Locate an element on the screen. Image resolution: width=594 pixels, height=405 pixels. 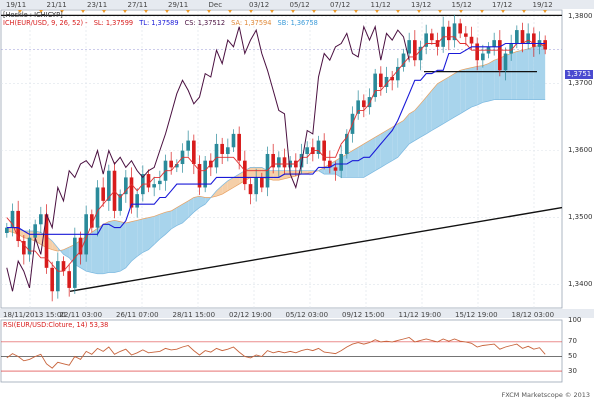
top-date-label: 13/12 is located at coordinates (421, 5).